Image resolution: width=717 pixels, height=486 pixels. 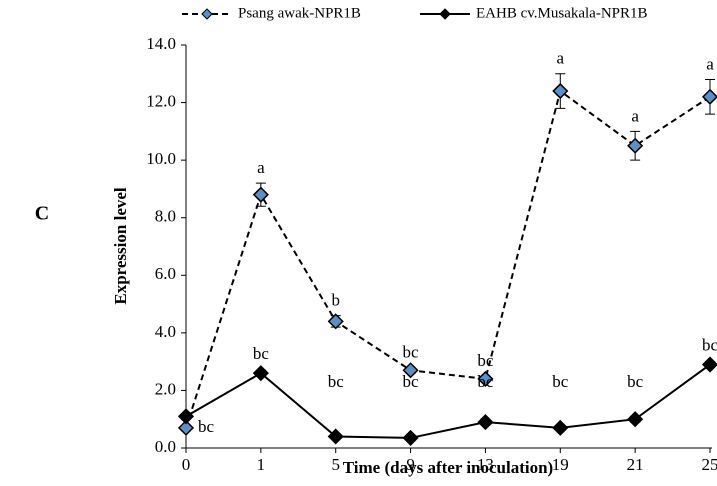 What do you see at coordinates (165, 273) in the screenshot?
I see `y-tick-label: 6.0` at bounding box center [165, 273].